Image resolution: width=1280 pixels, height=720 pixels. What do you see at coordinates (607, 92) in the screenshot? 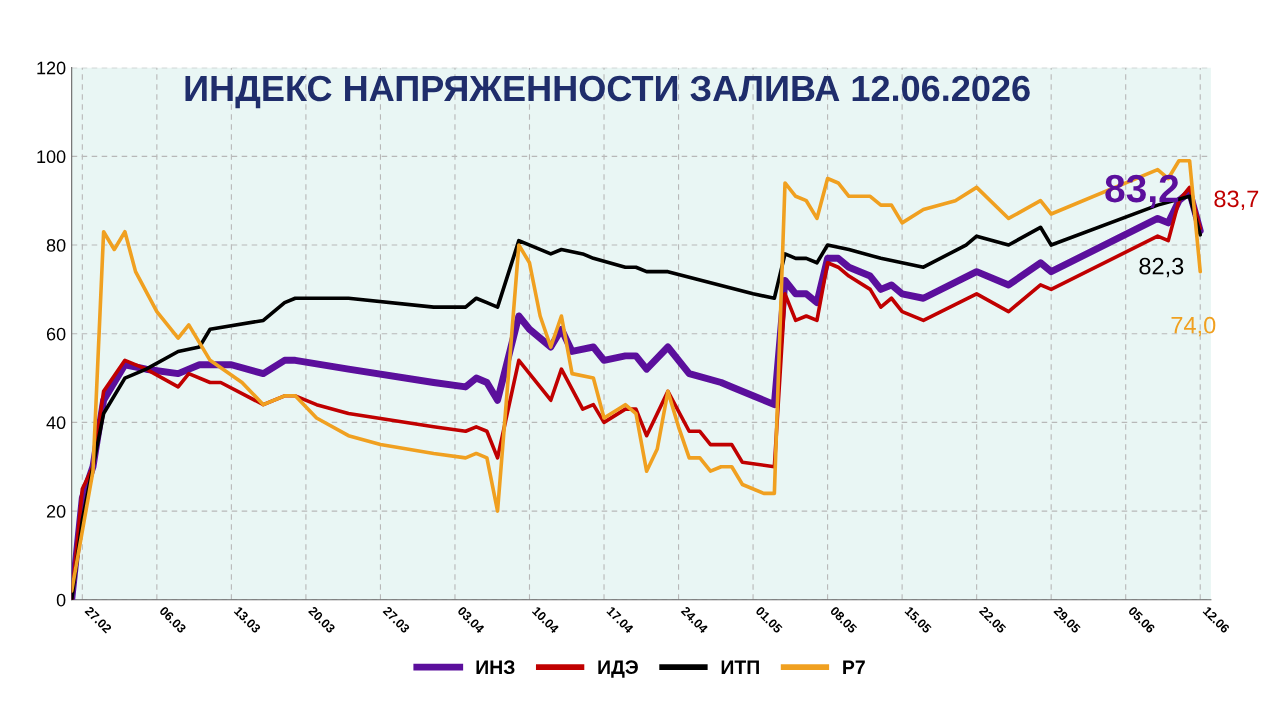
I see `chart-title: ИНДЕКС НАПРЯЖЕННОСТИ ЗАЛИВА 12.06.2026` at bounding box center [607, 92].